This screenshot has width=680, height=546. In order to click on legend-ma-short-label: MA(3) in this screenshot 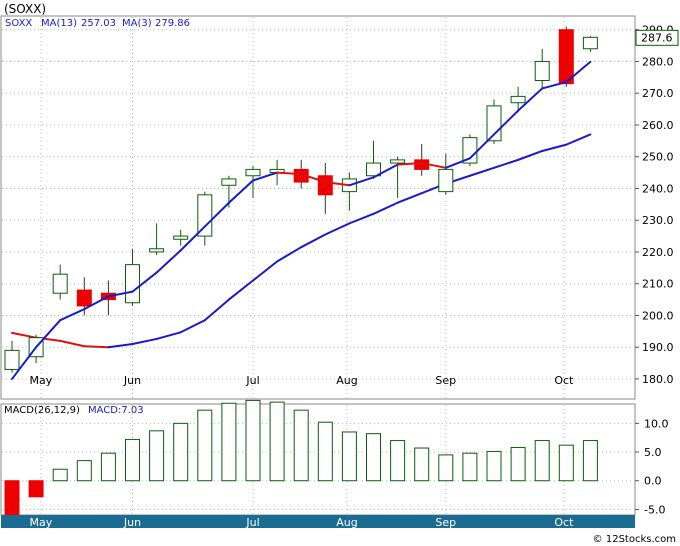, I will do `click(137, 23)`.